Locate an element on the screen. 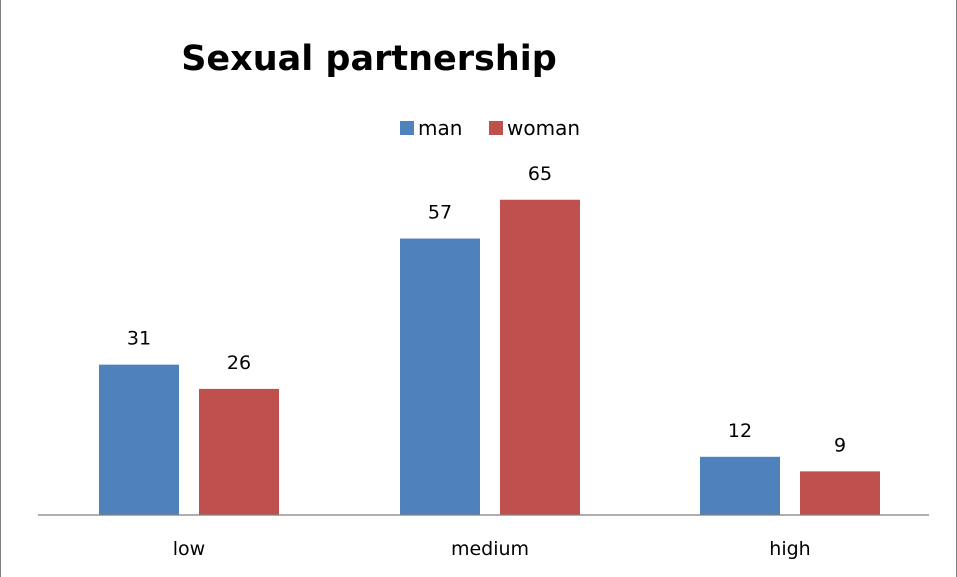 This screenshot has width=957, height=577. data-label-woman-high: 9 is located at coordinates (840, 445).